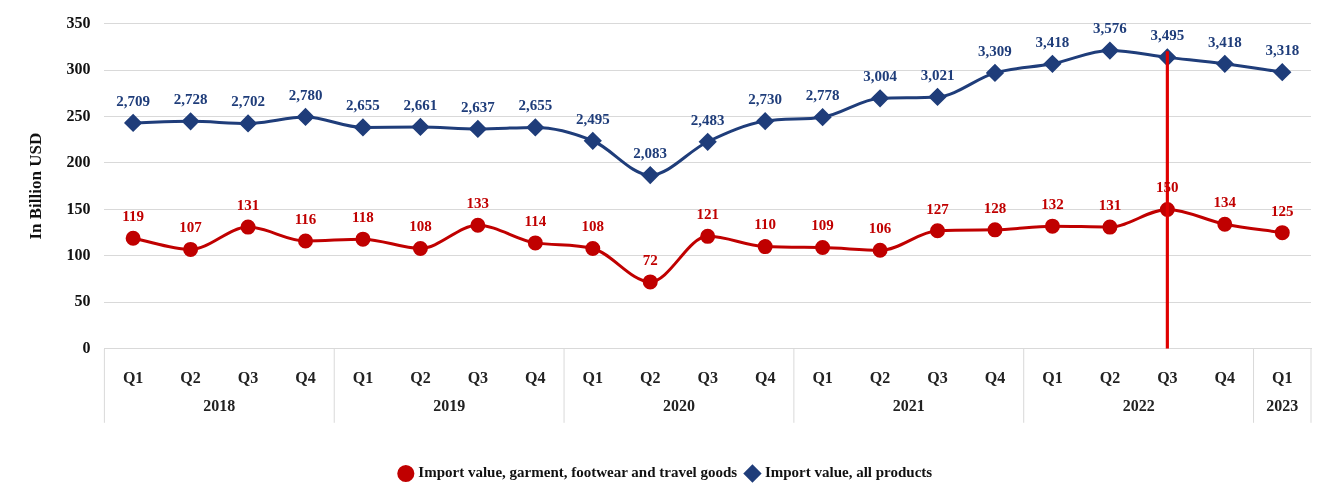  Describe the element at coordinates (938, 208) in the screenshot. I see `data-label: 127` at that location.